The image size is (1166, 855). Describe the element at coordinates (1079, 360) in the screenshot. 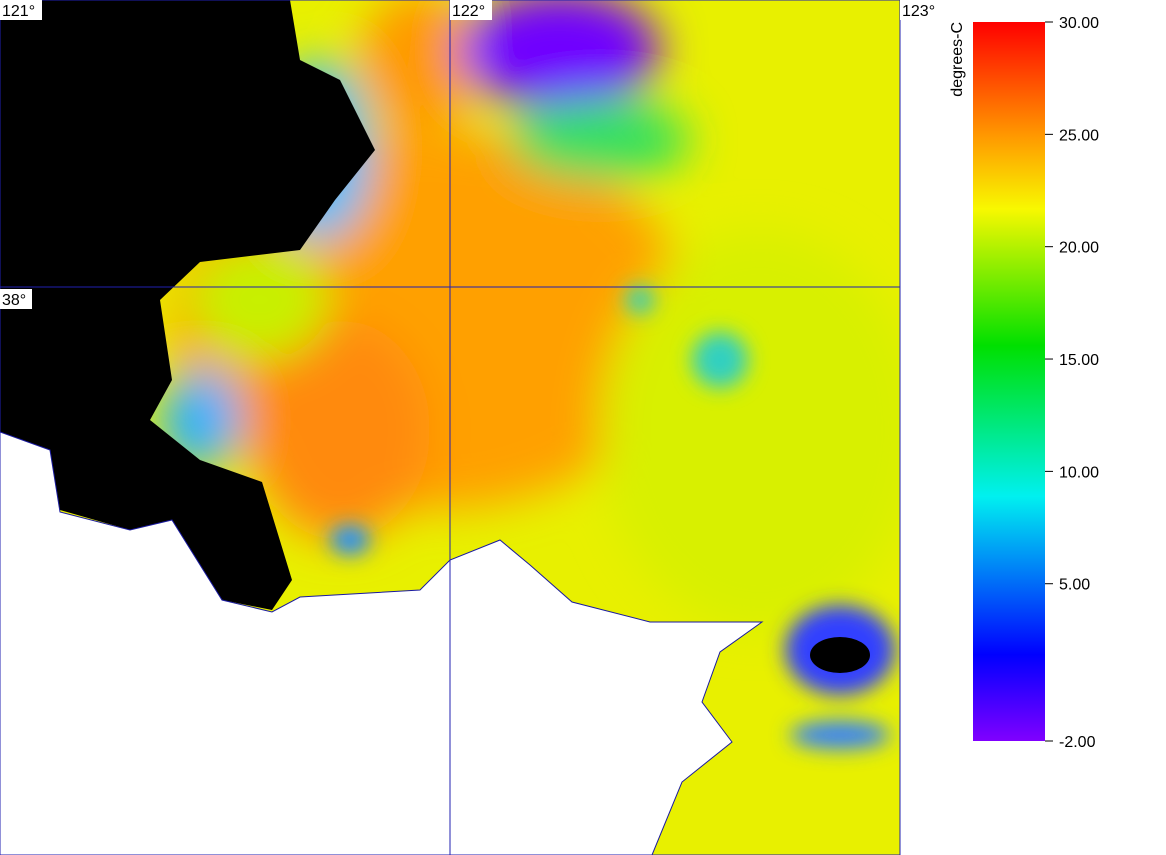

I see `colorbar-tick-label: 15.00` at that location.